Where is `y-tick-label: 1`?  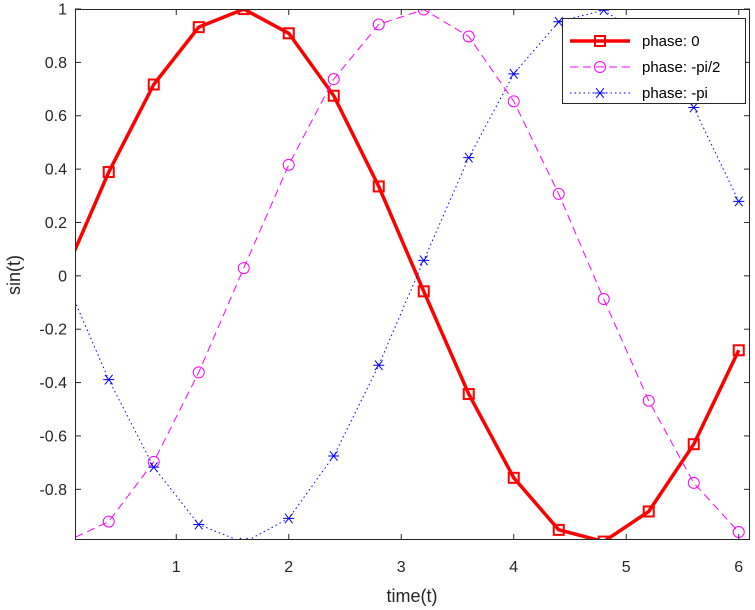 y-tick-label: 1 is located at coordinates (62, 10).